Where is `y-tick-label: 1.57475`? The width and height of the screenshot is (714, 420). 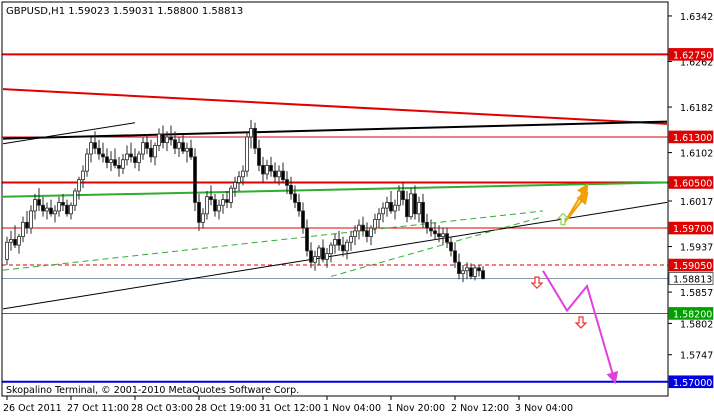 y-tick-label: 1.57475 is located at coordinates (697, 356).